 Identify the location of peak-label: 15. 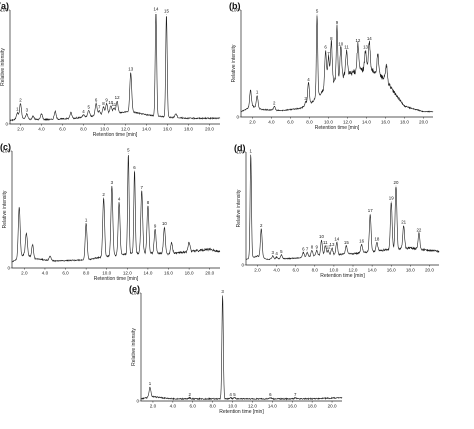
(346, 242).